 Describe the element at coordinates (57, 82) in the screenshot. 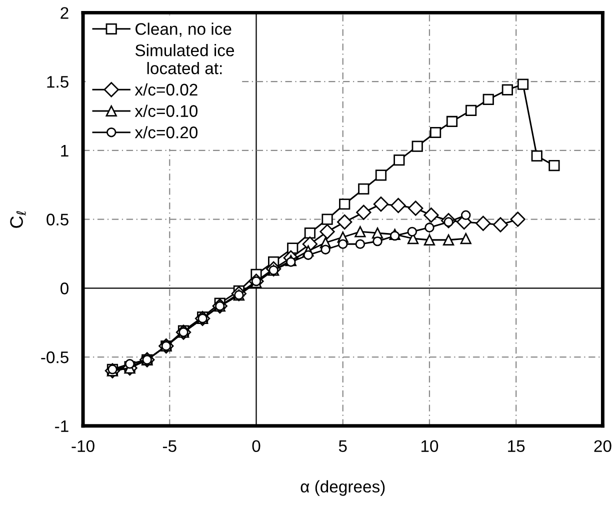

I see `y-tick-label: 1.5` at that location.